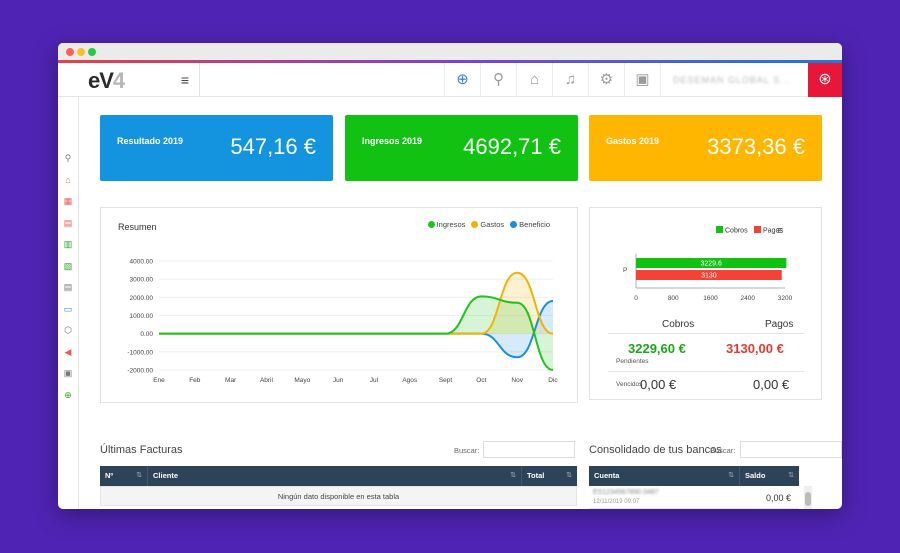 The width and height of the screenshot is (900, 553). I want to click on bancos-search-input, so click(791, 449).